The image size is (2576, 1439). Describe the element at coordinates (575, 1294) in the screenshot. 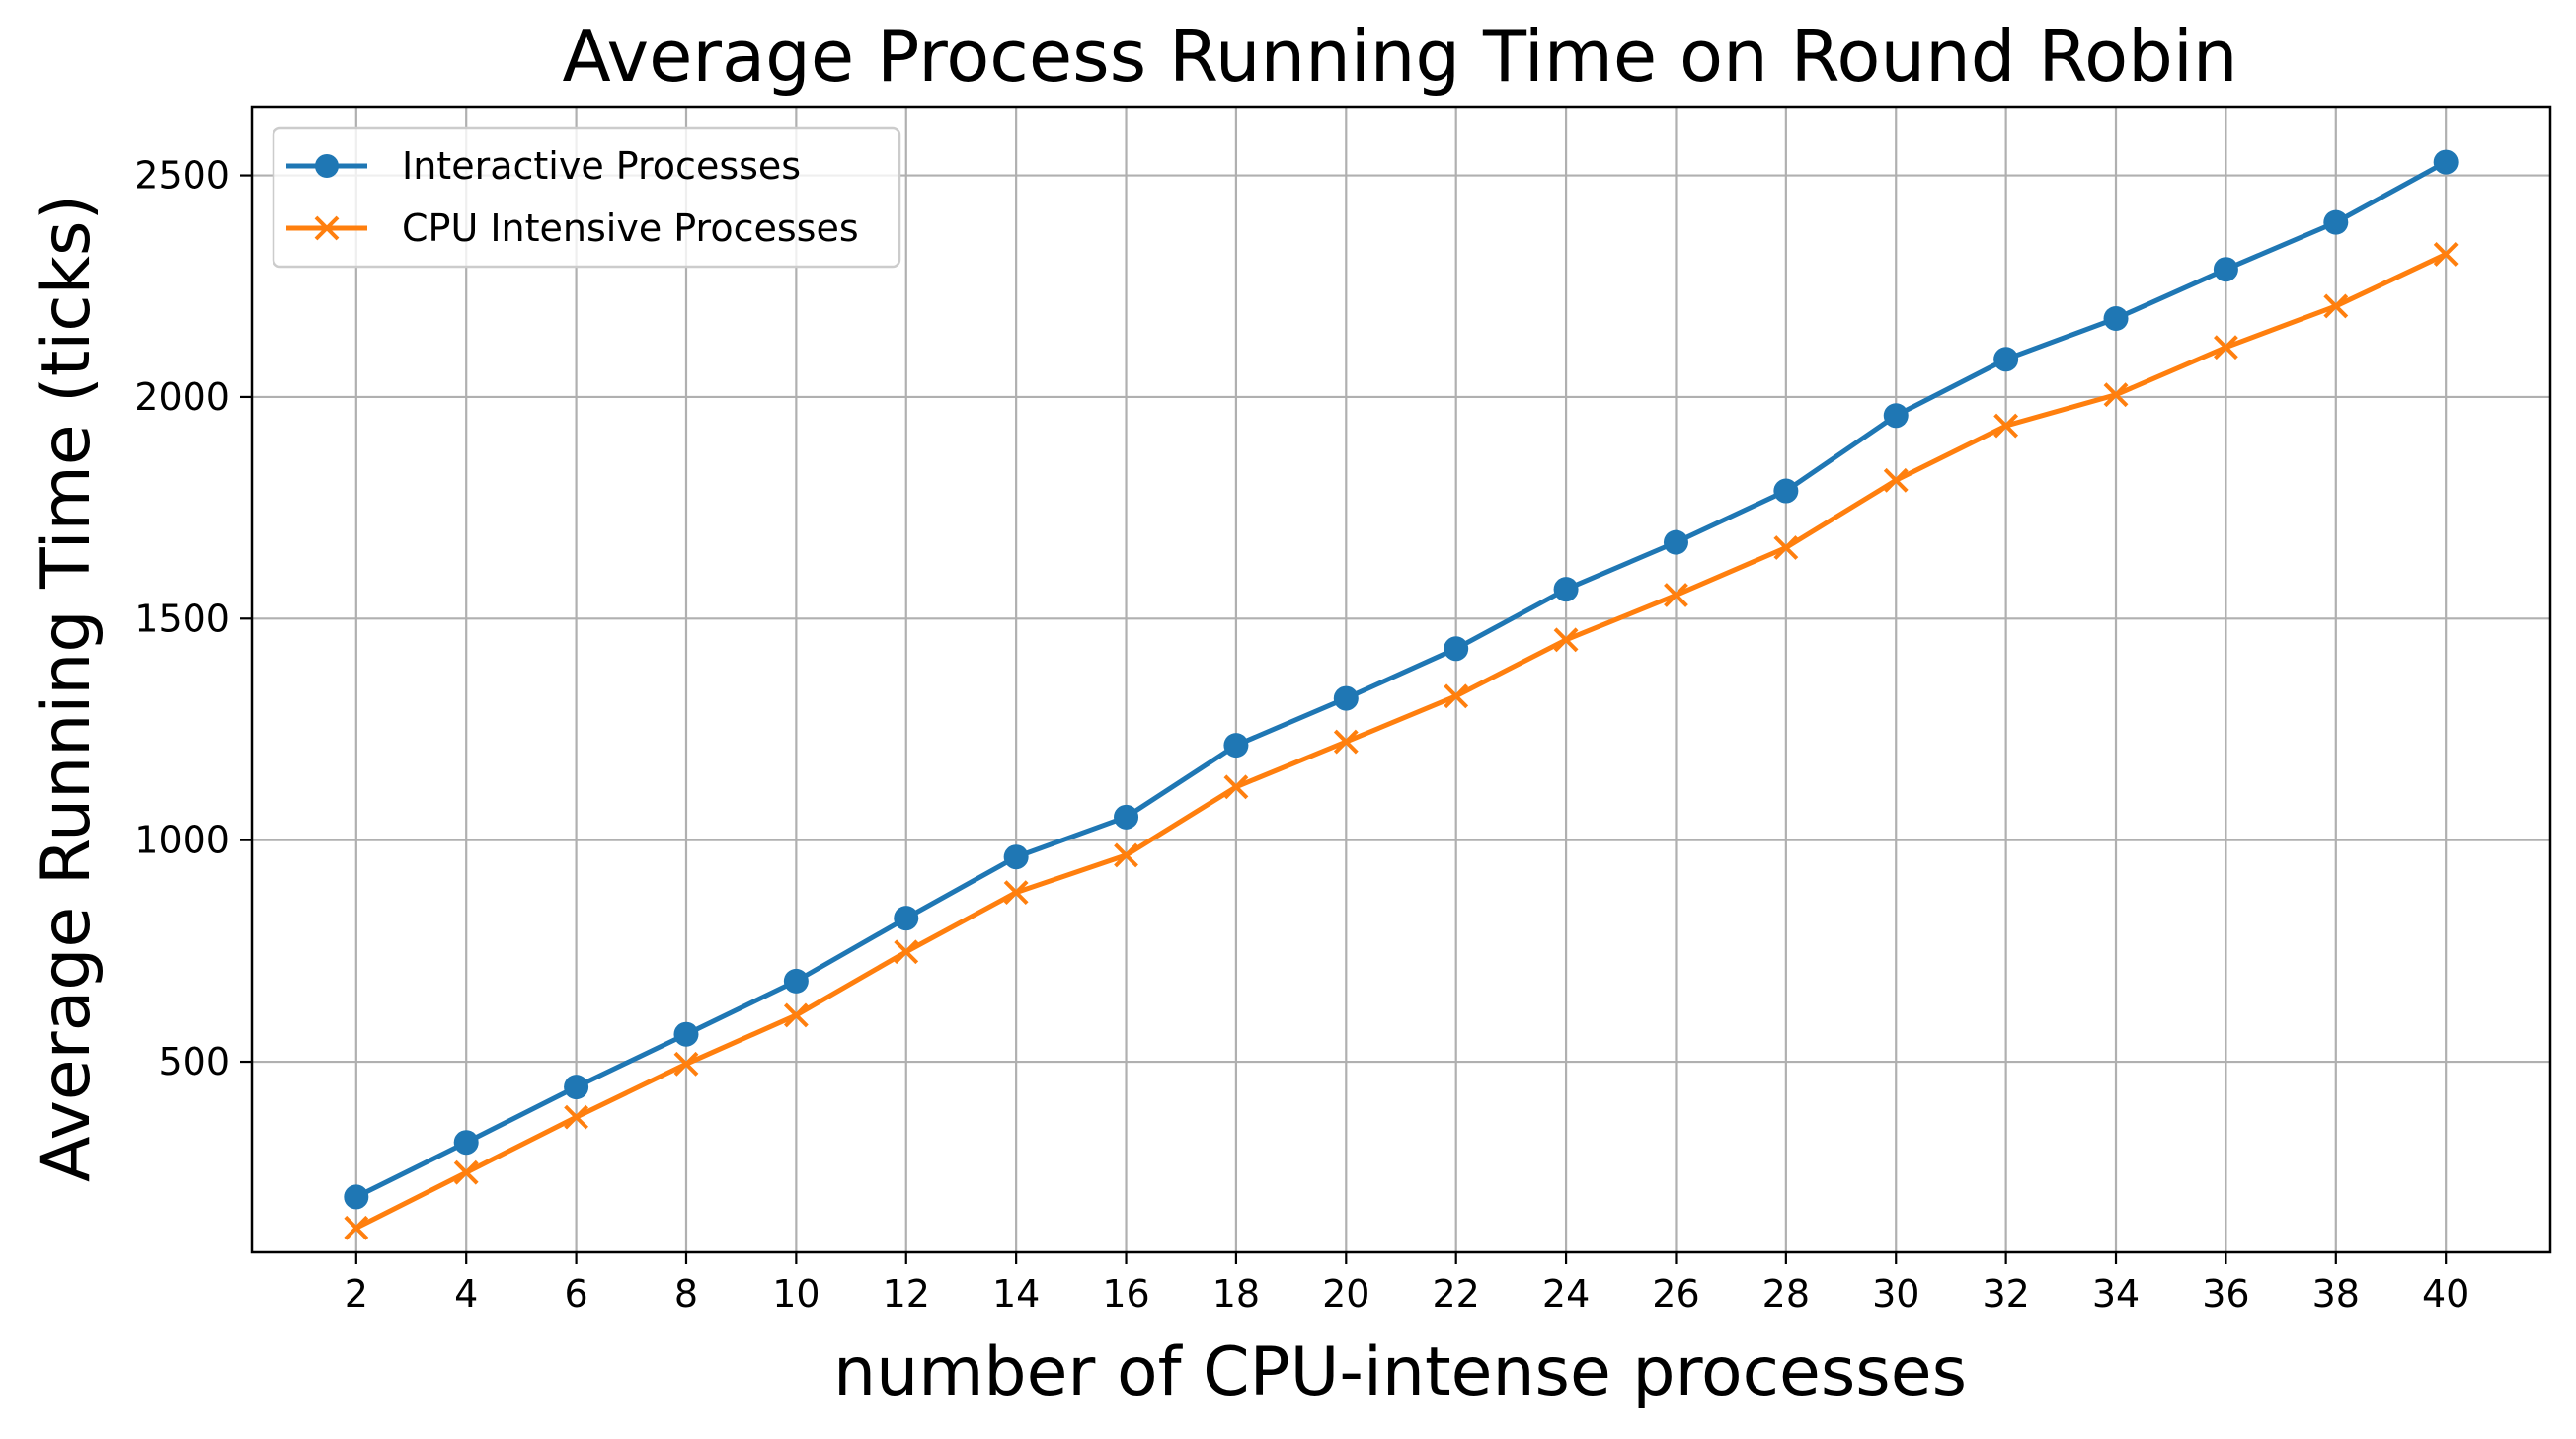

I see `x-tick-label: 6` at that location.